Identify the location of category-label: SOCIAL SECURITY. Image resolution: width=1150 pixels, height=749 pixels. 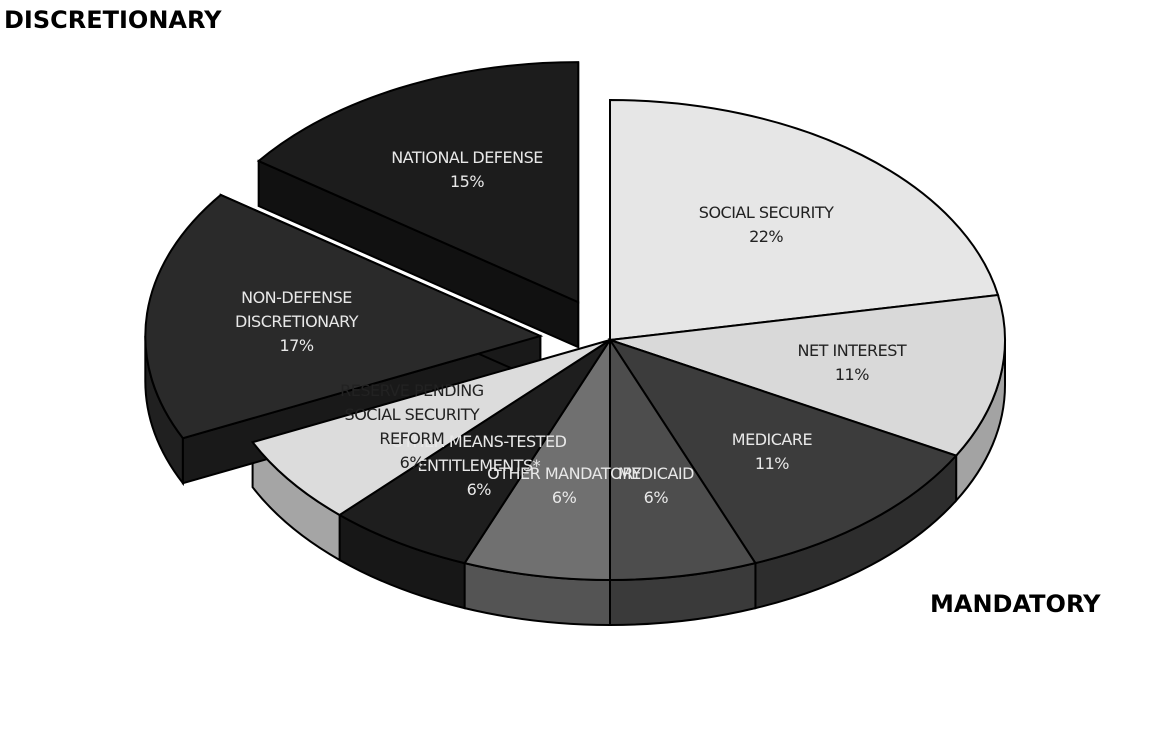
(766, 213).